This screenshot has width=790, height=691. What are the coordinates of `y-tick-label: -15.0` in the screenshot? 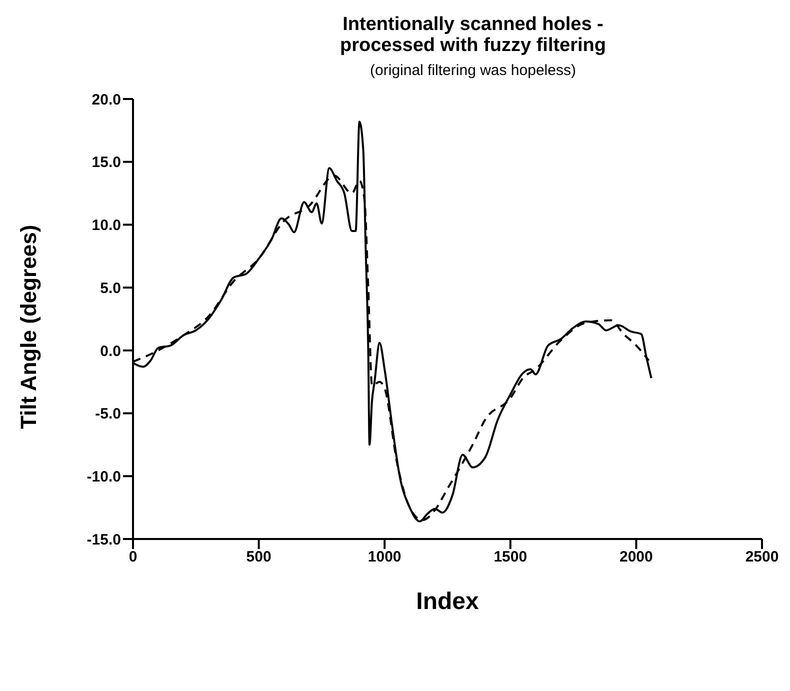 It's located at (103, 539).